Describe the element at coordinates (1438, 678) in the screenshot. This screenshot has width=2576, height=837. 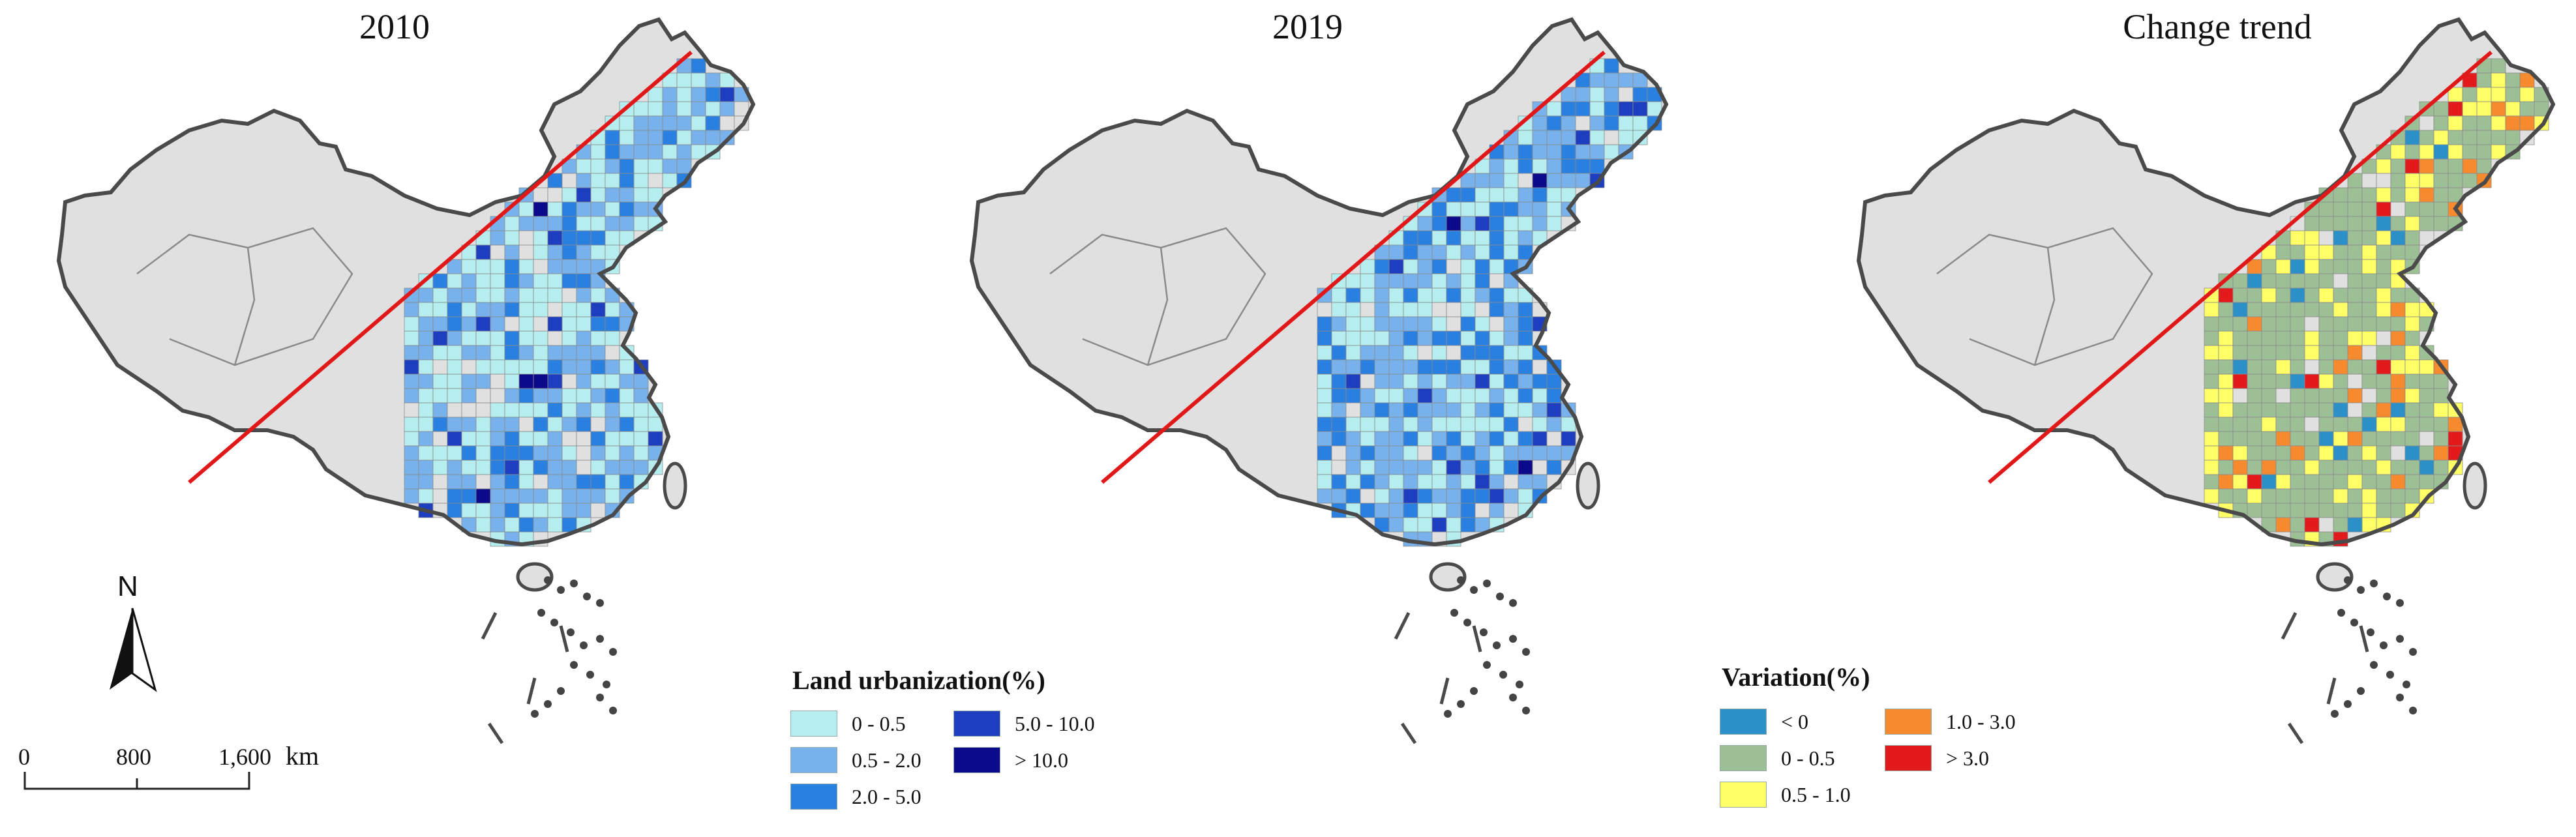
I see `nine-dash-line` at that location.